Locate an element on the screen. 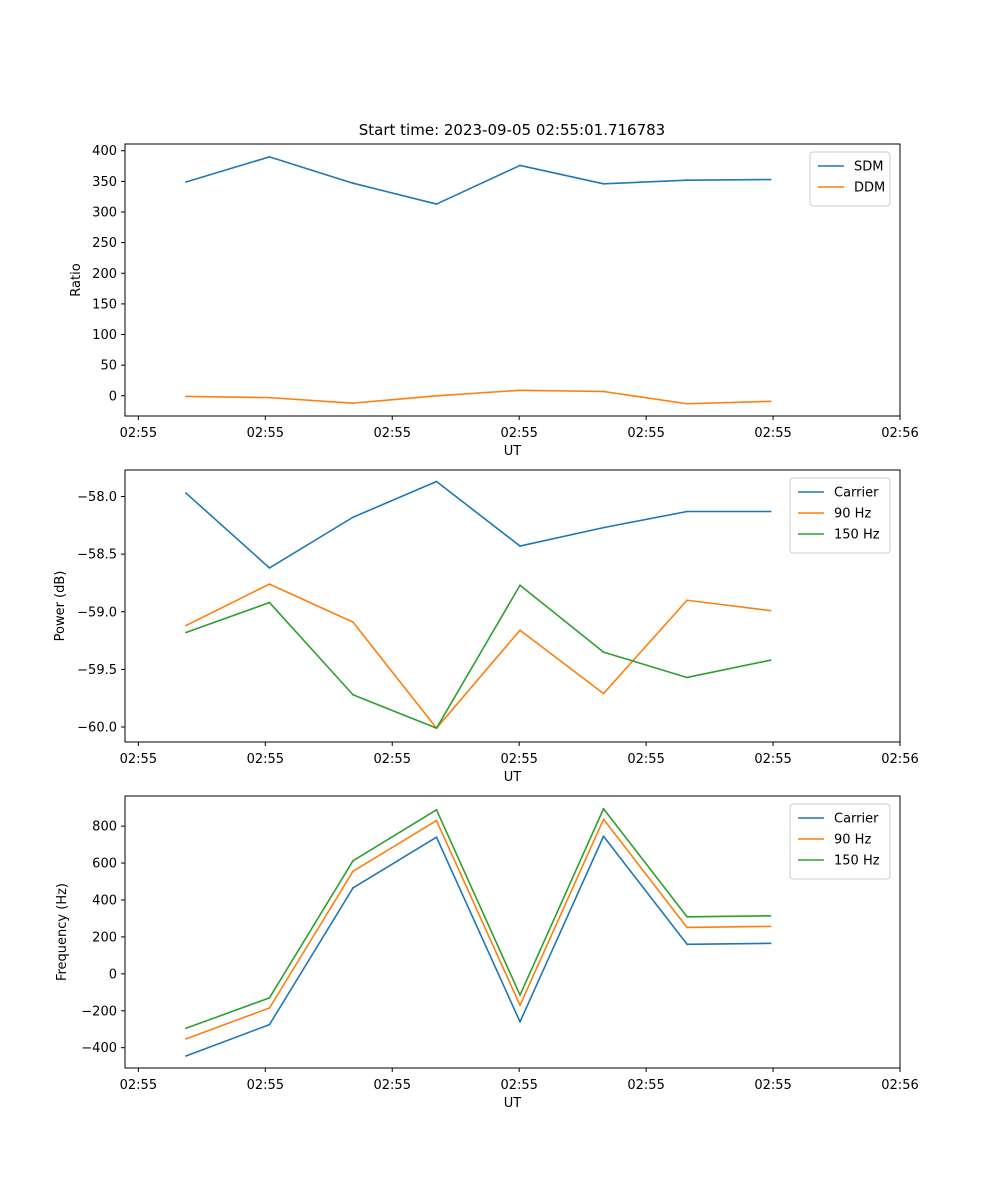 This screenshot has width=1000, height=1200. y-axis-label: Ratio is located at coordinates (76, 279).